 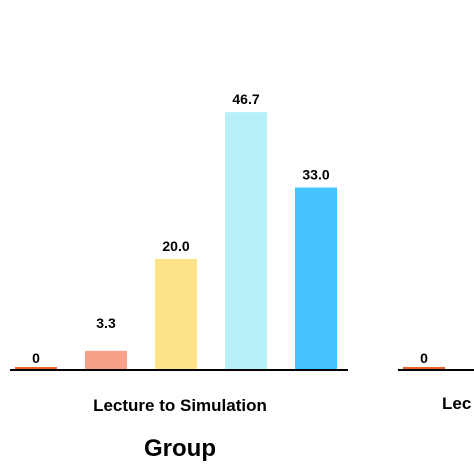 I want to click on value-label-g0-0: 0, so click(x=36, y=358).